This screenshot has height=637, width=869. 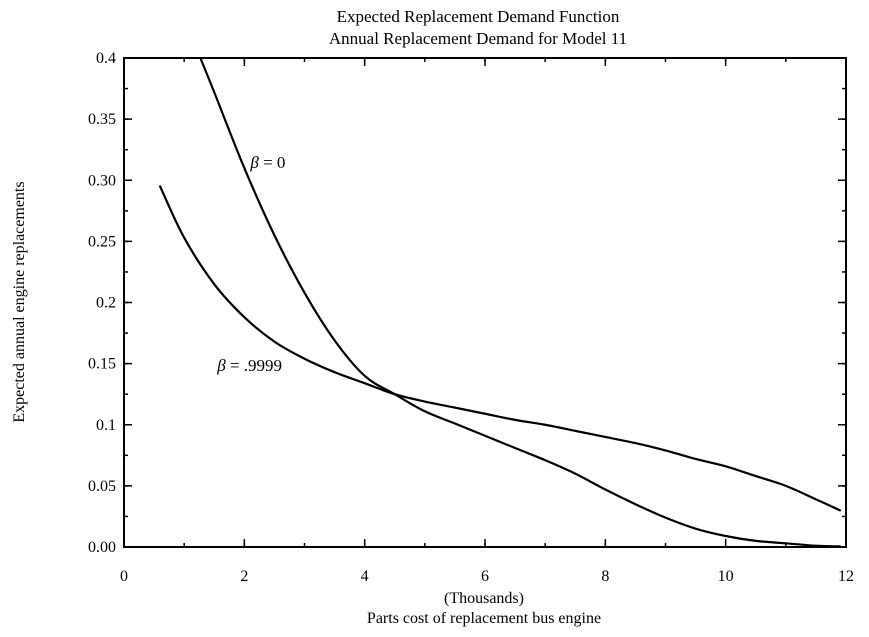 I want to click on x-axis-label: Parts cost of replacement bus engine, so click(x=484, y=618).